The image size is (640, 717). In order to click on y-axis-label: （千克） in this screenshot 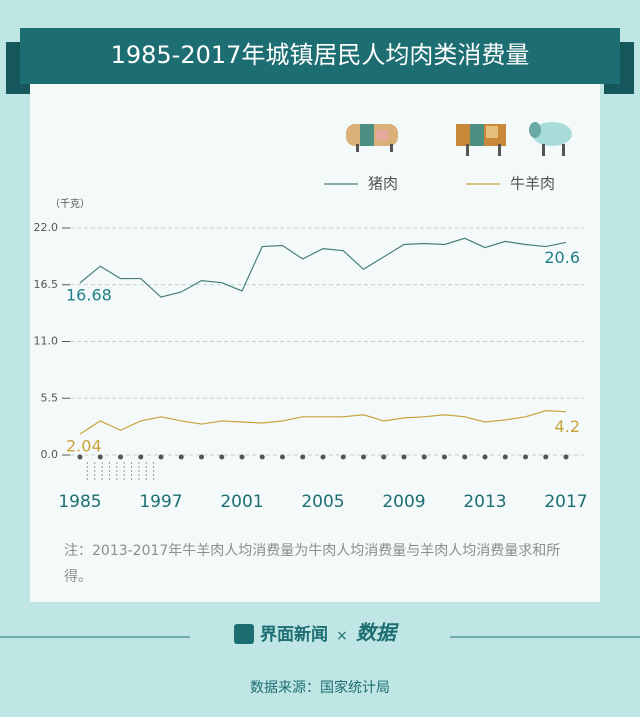, I will do `click(70, 204)`.